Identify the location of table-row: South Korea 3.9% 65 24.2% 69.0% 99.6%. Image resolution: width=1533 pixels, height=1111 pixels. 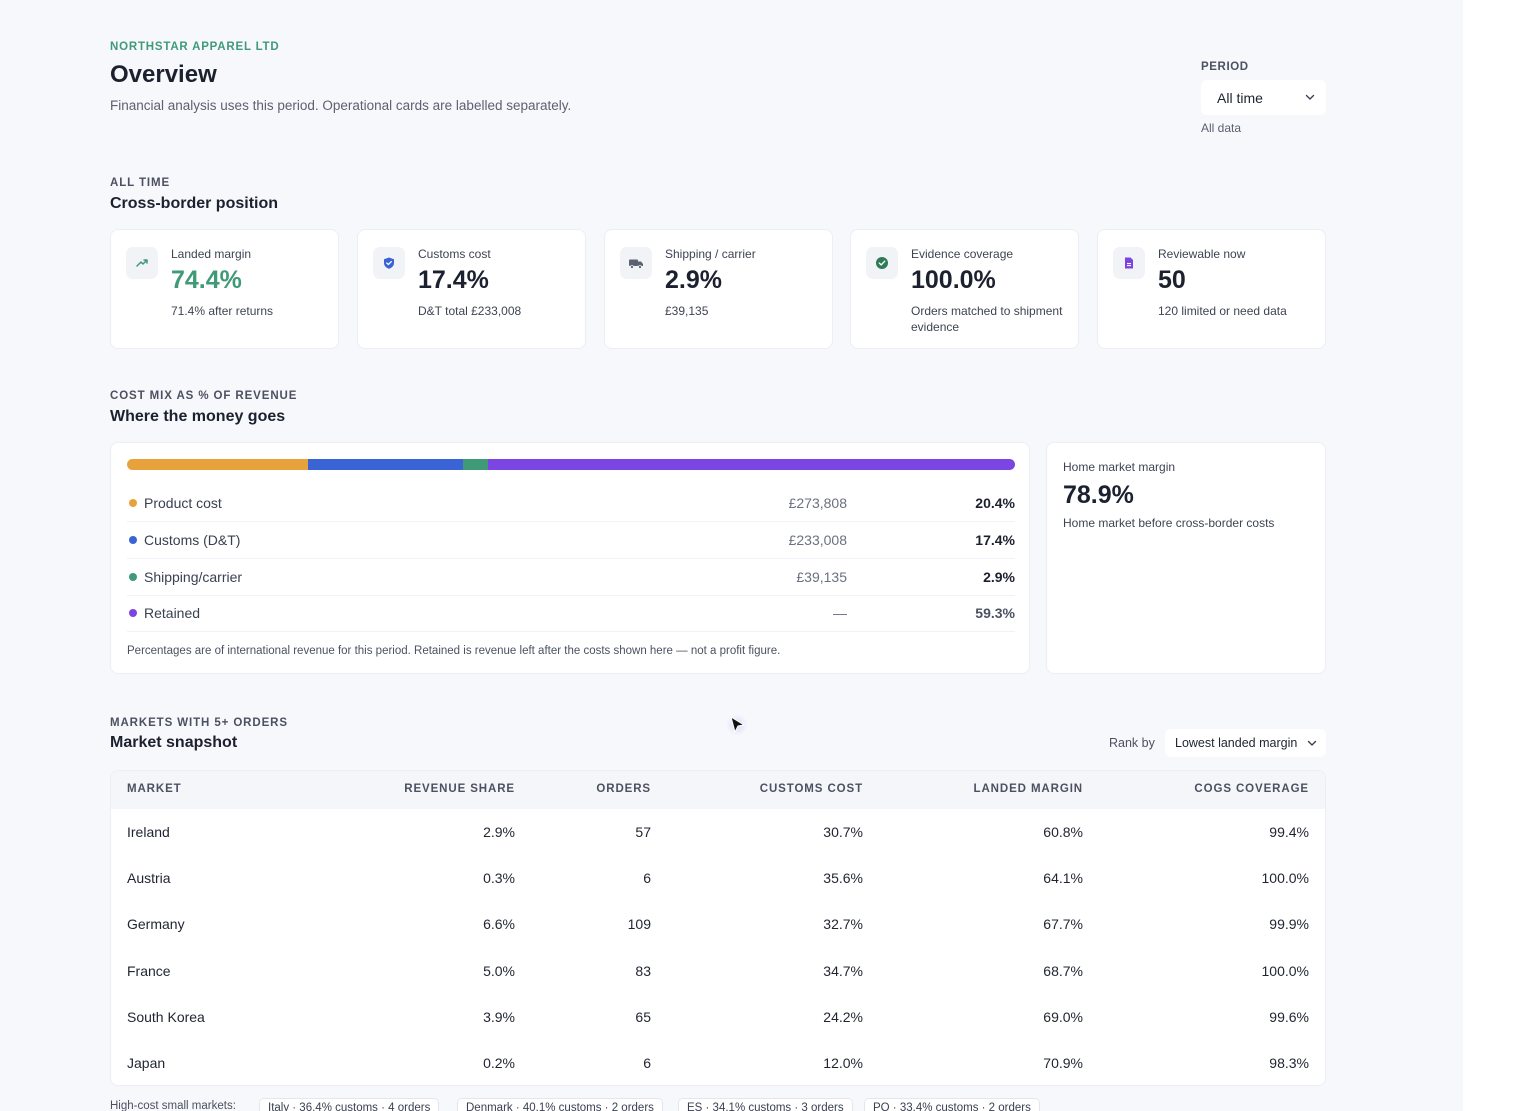
(718, 1017).